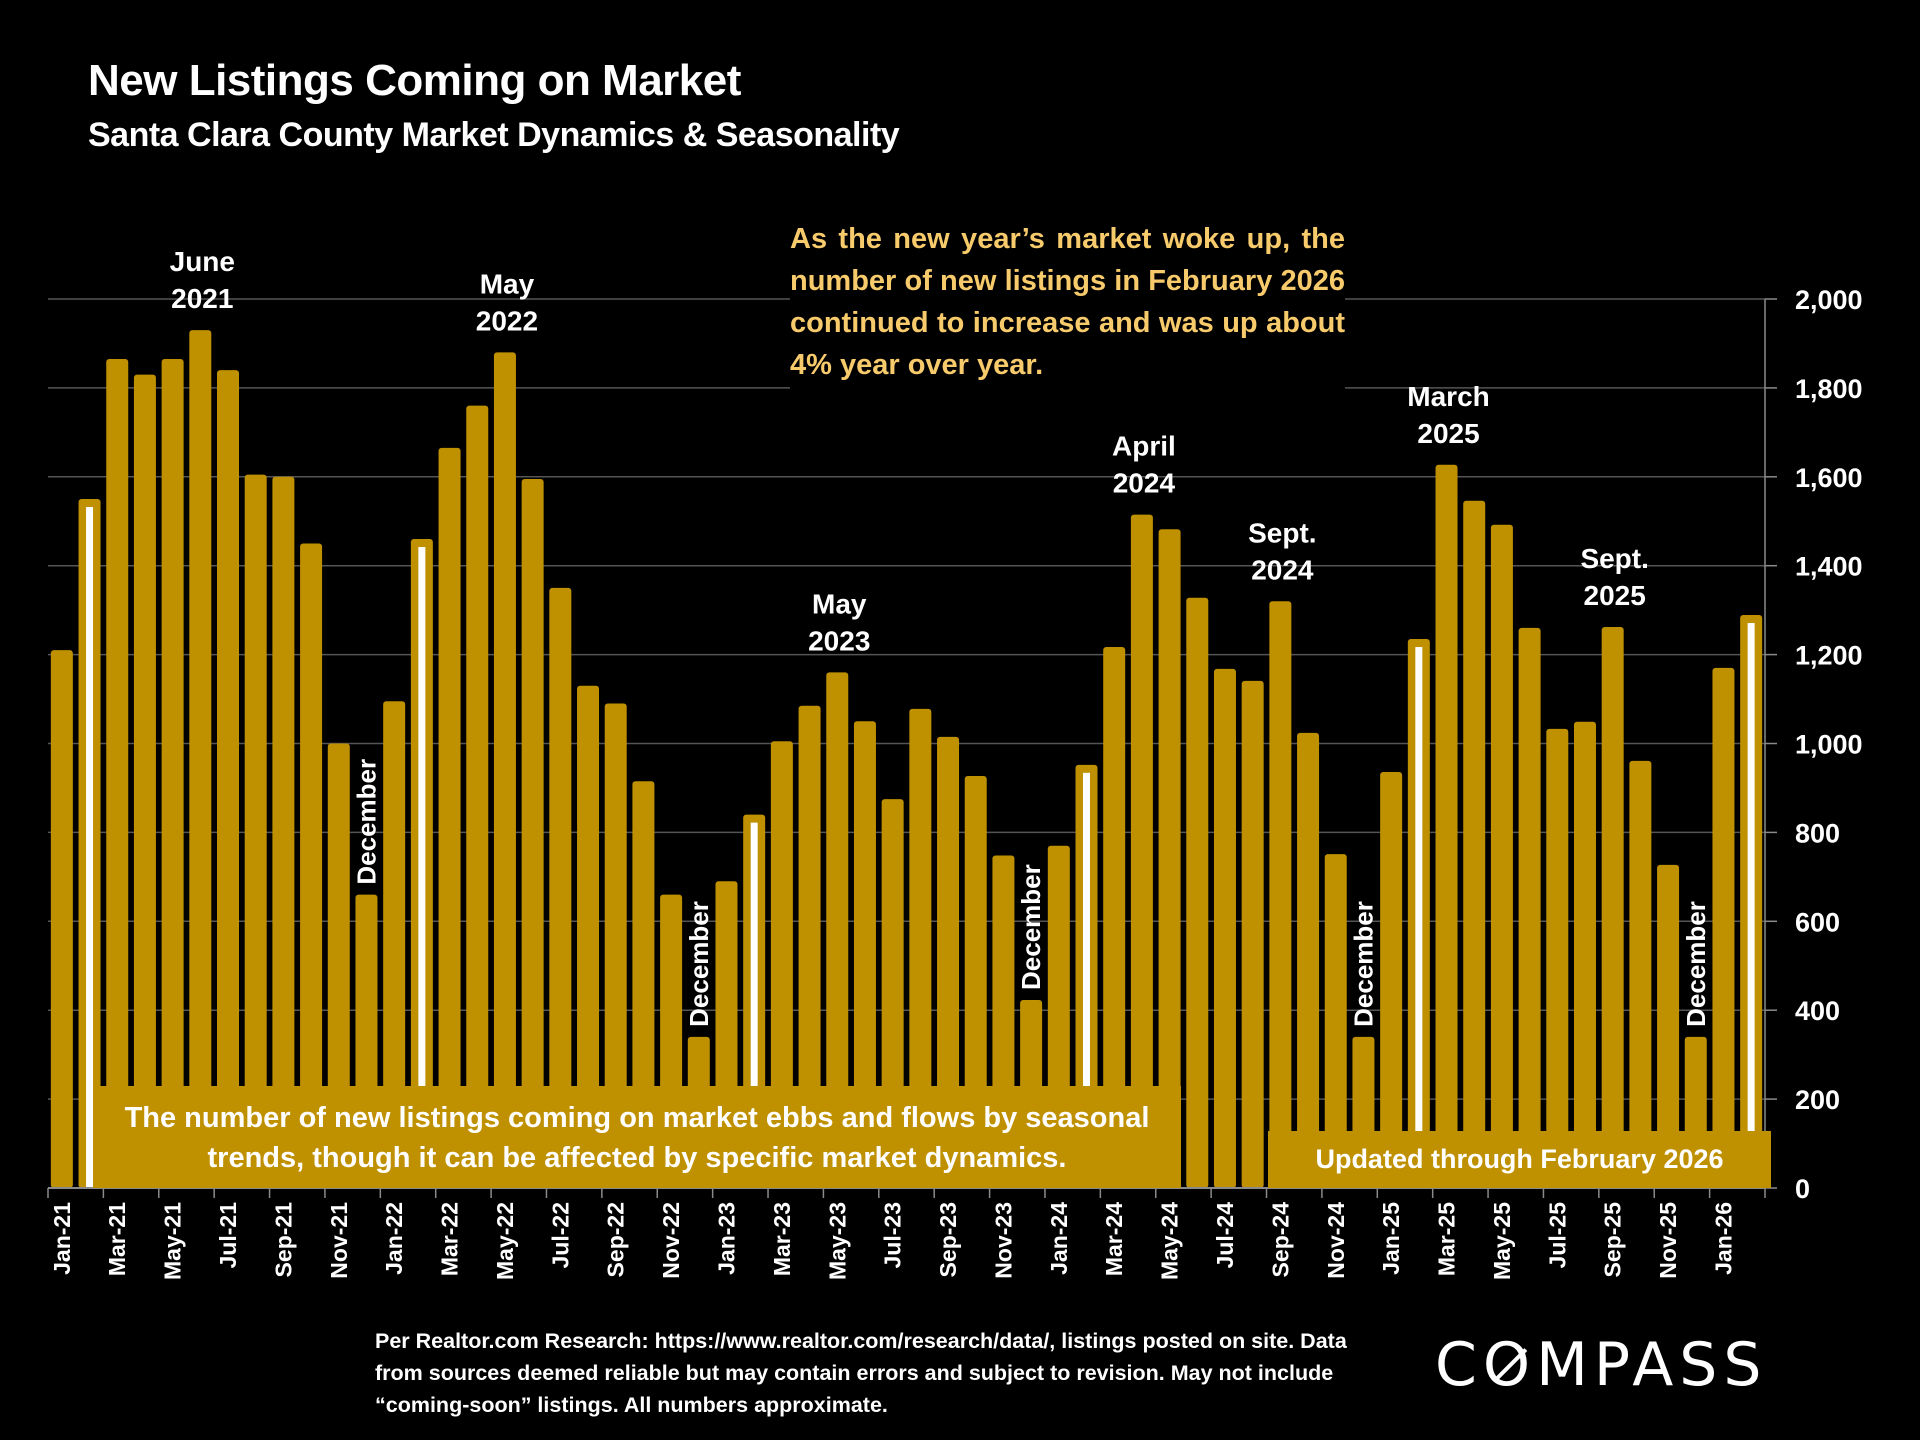  Describe the element at coordinates (1829, 567) in the screenshot. I see `y-tick-label: 1,400` at that location.